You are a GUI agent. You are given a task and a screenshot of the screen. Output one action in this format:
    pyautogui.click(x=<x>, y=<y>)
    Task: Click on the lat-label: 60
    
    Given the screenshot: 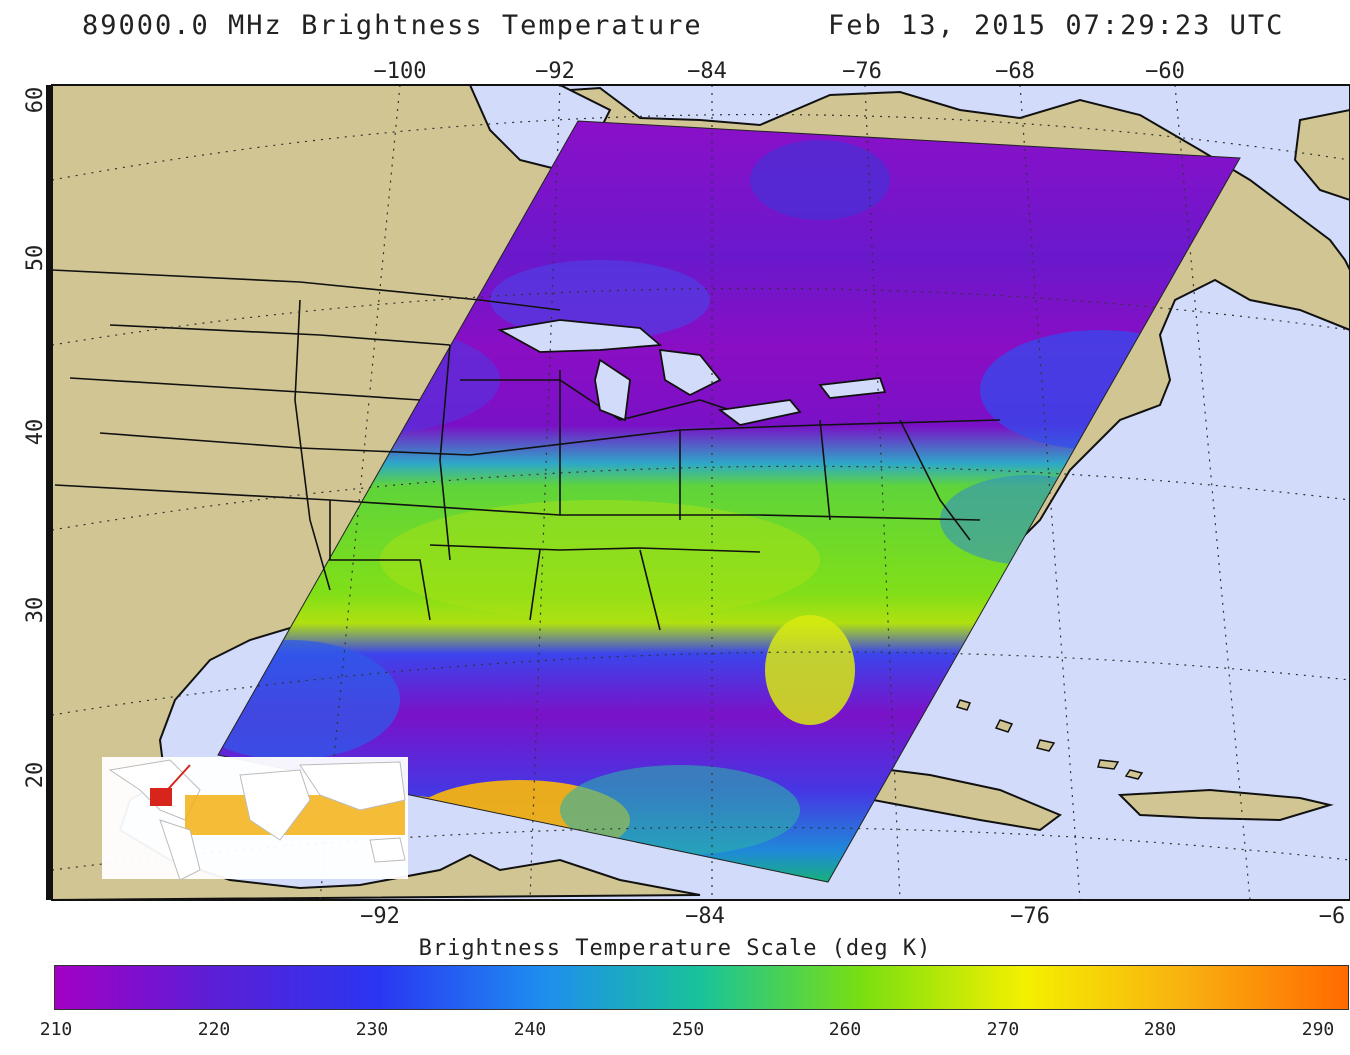 What is the action you would take?
    pyautogui.click(x=35, y=100)
    